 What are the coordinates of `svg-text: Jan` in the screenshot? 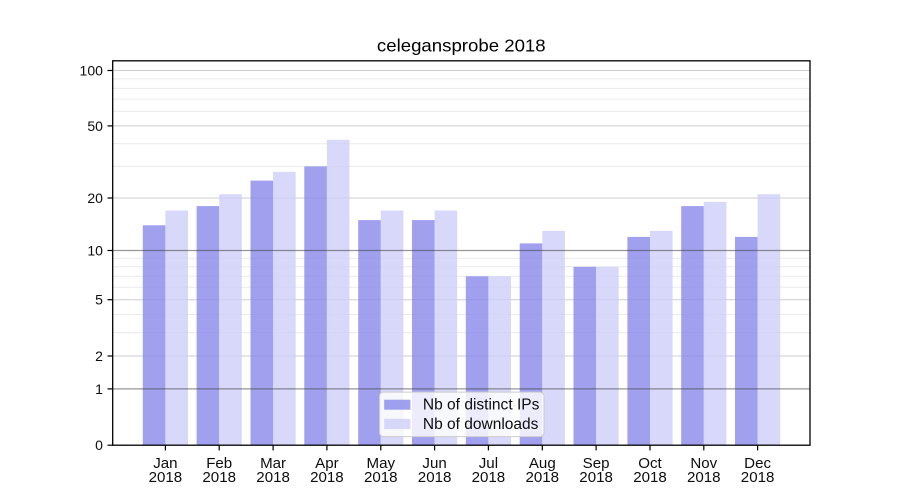 It's located at (165, 463).